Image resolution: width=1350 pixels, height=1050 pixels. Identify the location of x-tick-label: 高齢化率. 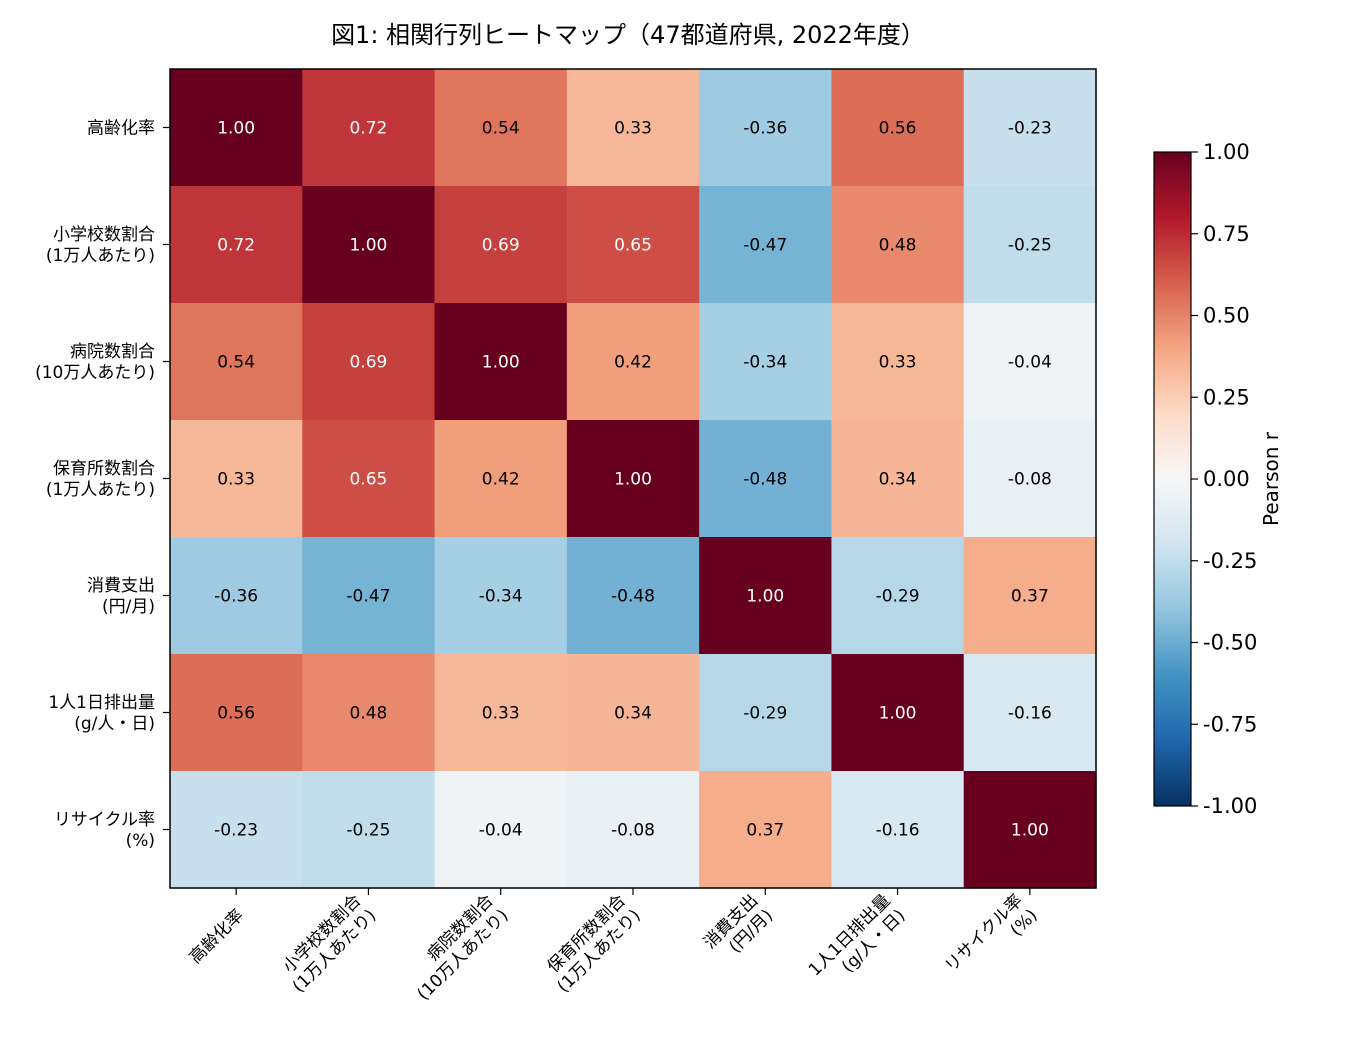
(217, 937).